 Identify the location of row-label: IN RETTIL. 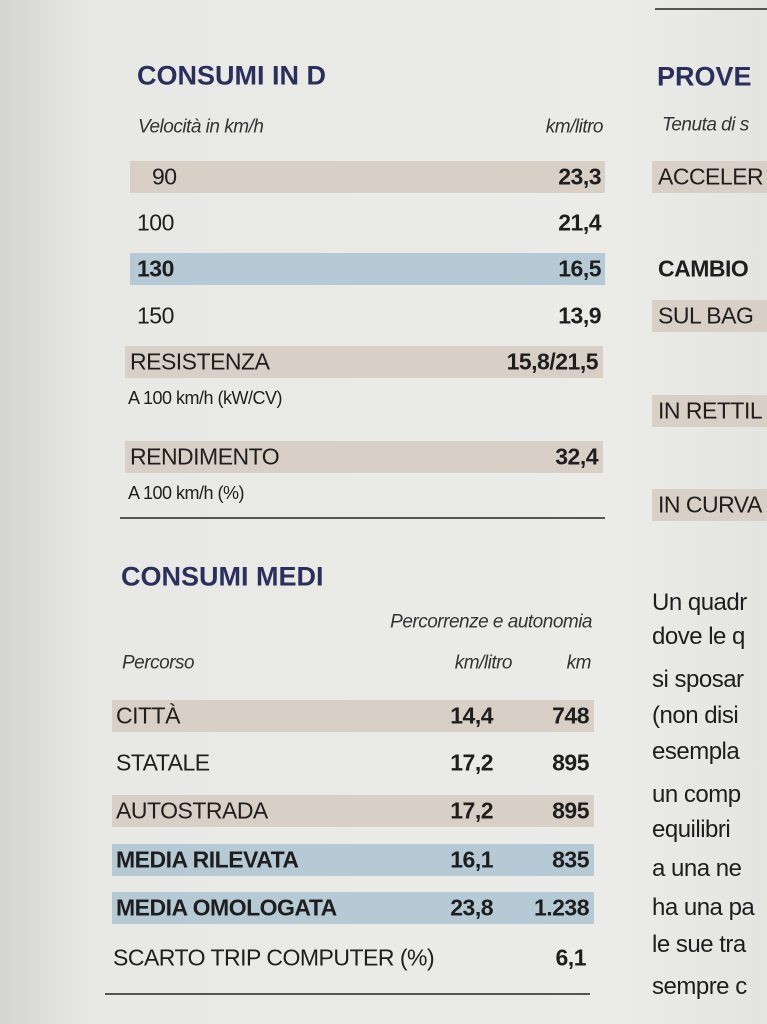
(710, 410).